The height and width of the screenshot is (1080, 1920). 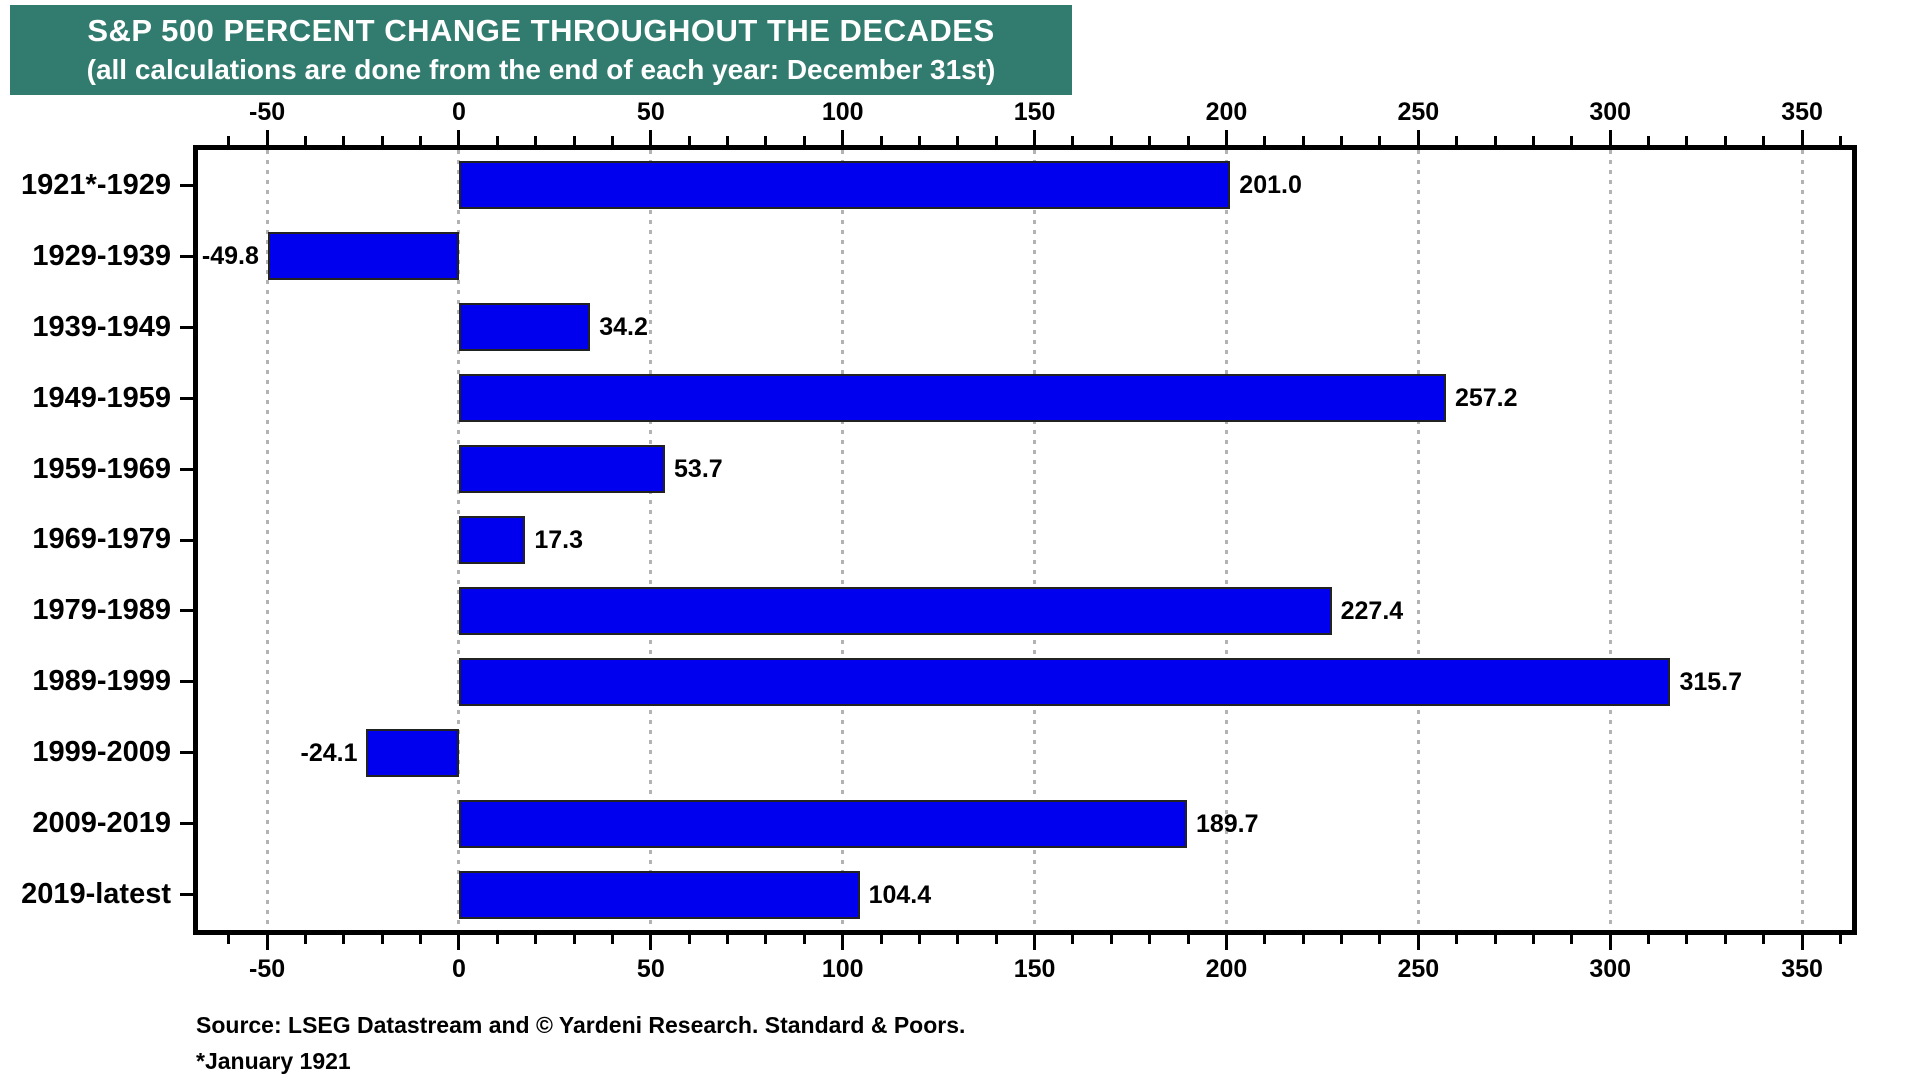 I want to click on bar-value-label: 53.7, so click(x=698, y=469).